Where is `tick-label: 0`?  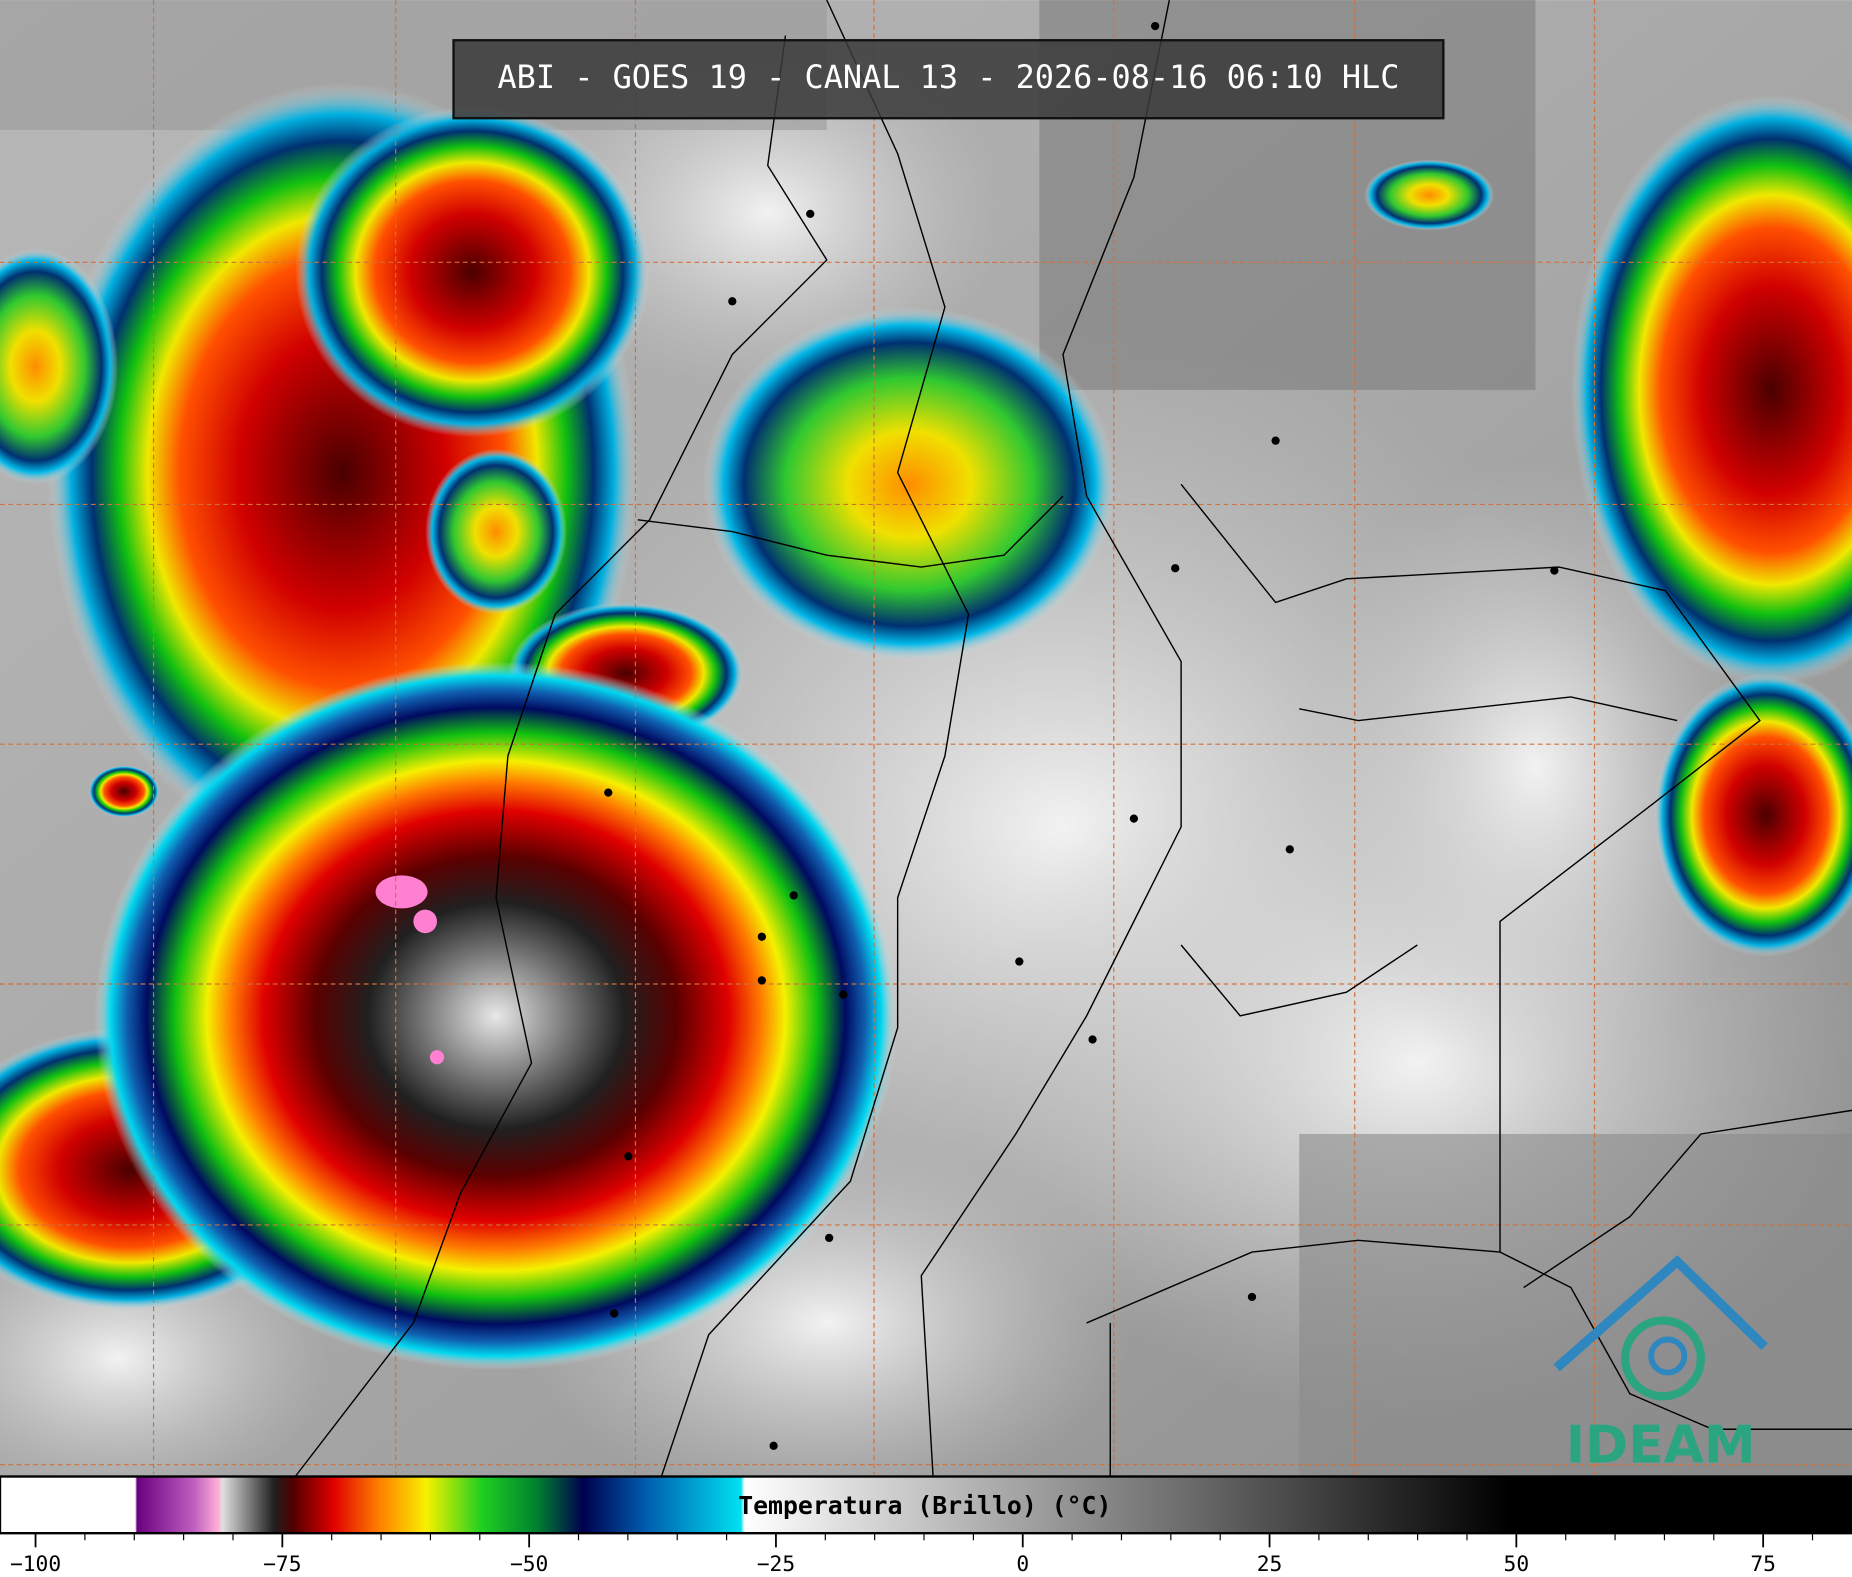 tick-label: 0 is located at coordinates (1022, 1564).